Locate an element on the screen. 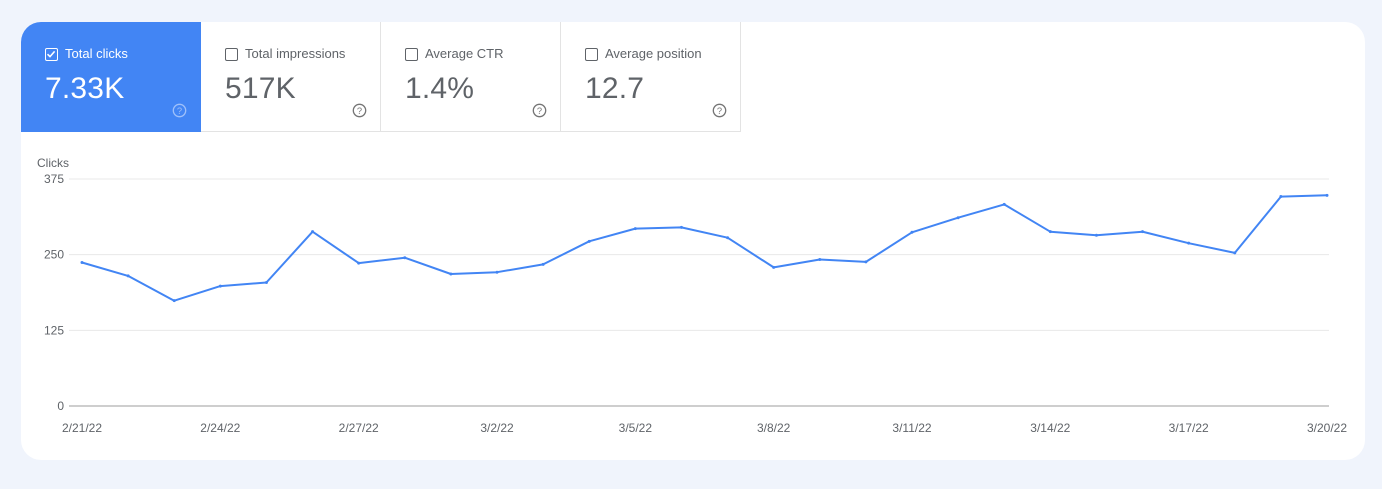 This screenshot has width=1382, height=489. x-tick-label: 3/2/22 is located at coordinates (497, 428).